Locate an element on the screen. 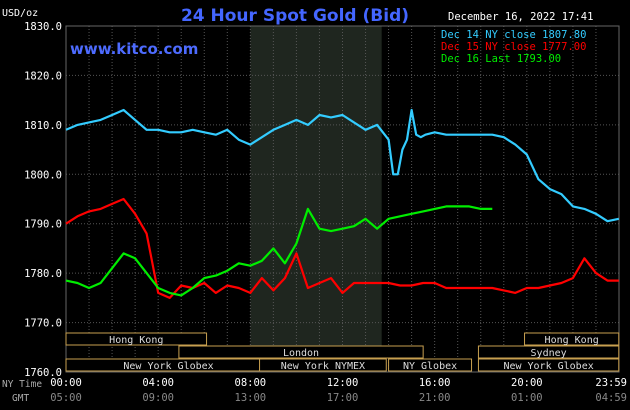 Image resolution: width=630 pixels, height=410 pixels. y-tick-label: 1790.0 is located at coordinates (43, 225).